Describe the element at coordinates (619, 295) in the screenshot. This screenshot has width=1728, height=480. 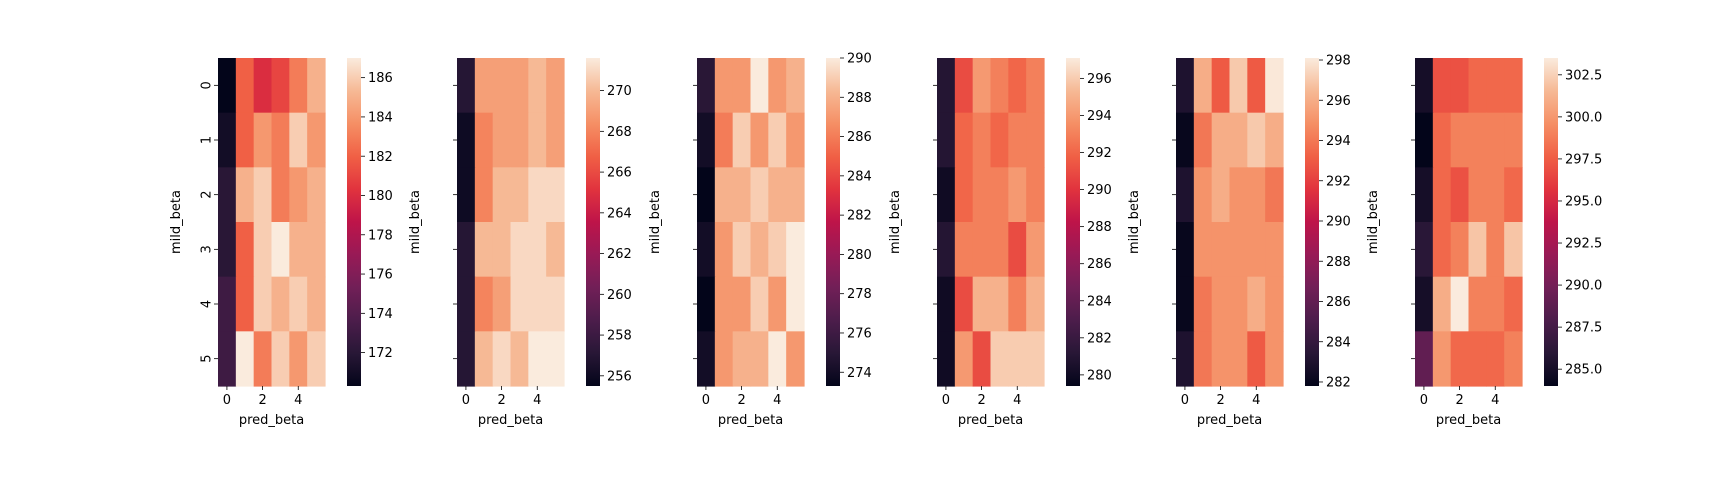
I see `colorbar-tick-label: 260` at that location.